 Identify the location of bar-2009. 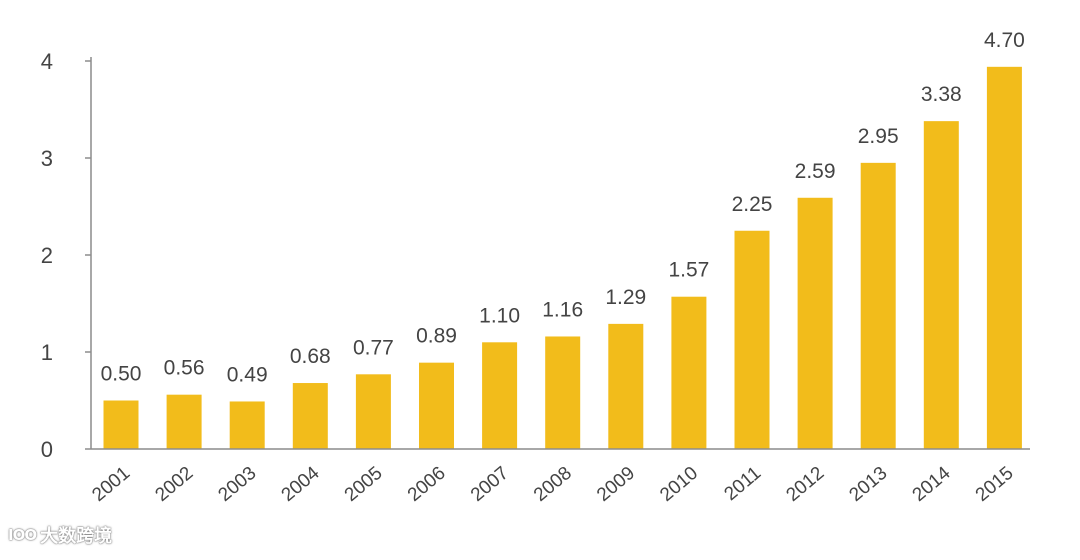
(626, 386).